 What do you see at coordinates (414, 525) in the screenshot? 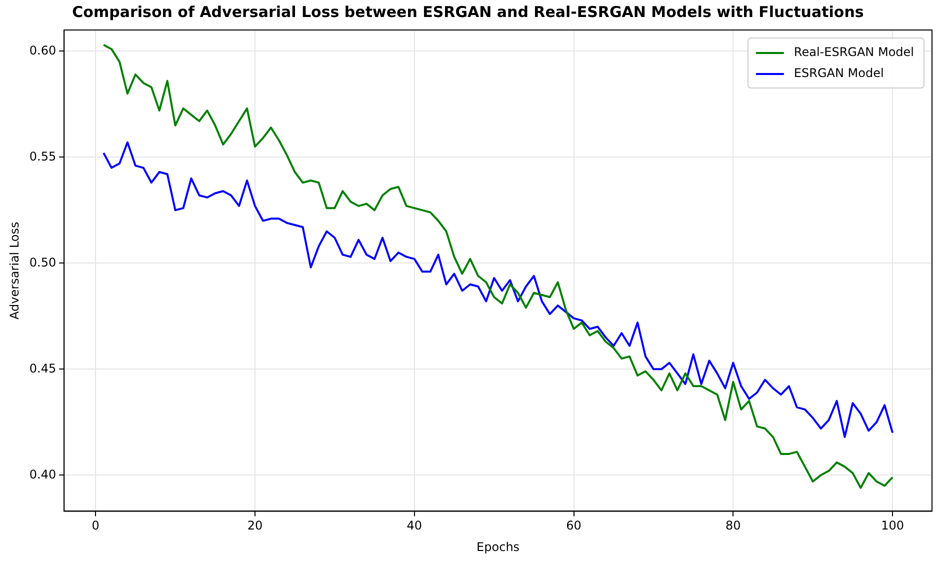
I see `x-tick-label: 40` at bounding box center [414, 525].